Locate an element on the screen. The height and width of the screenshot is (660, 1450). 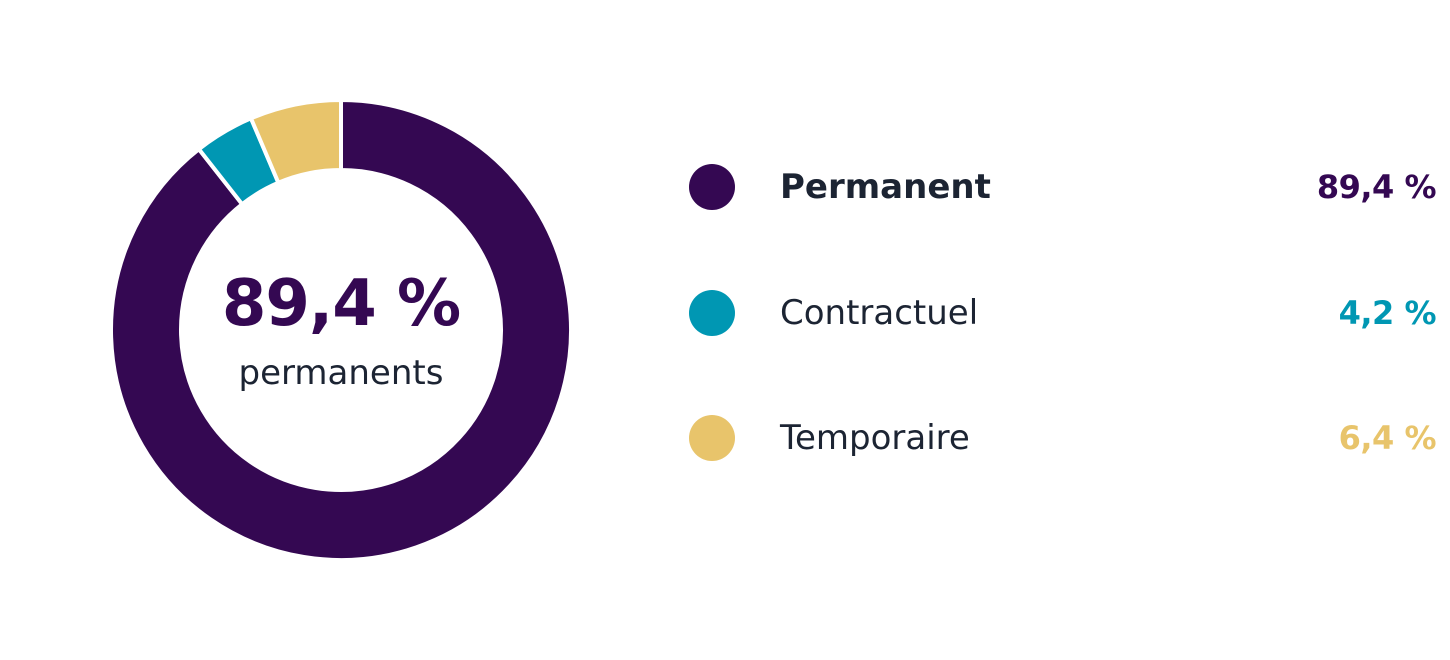
legend-label-contractuel: Contractuel is located at coordinates (879, 313).